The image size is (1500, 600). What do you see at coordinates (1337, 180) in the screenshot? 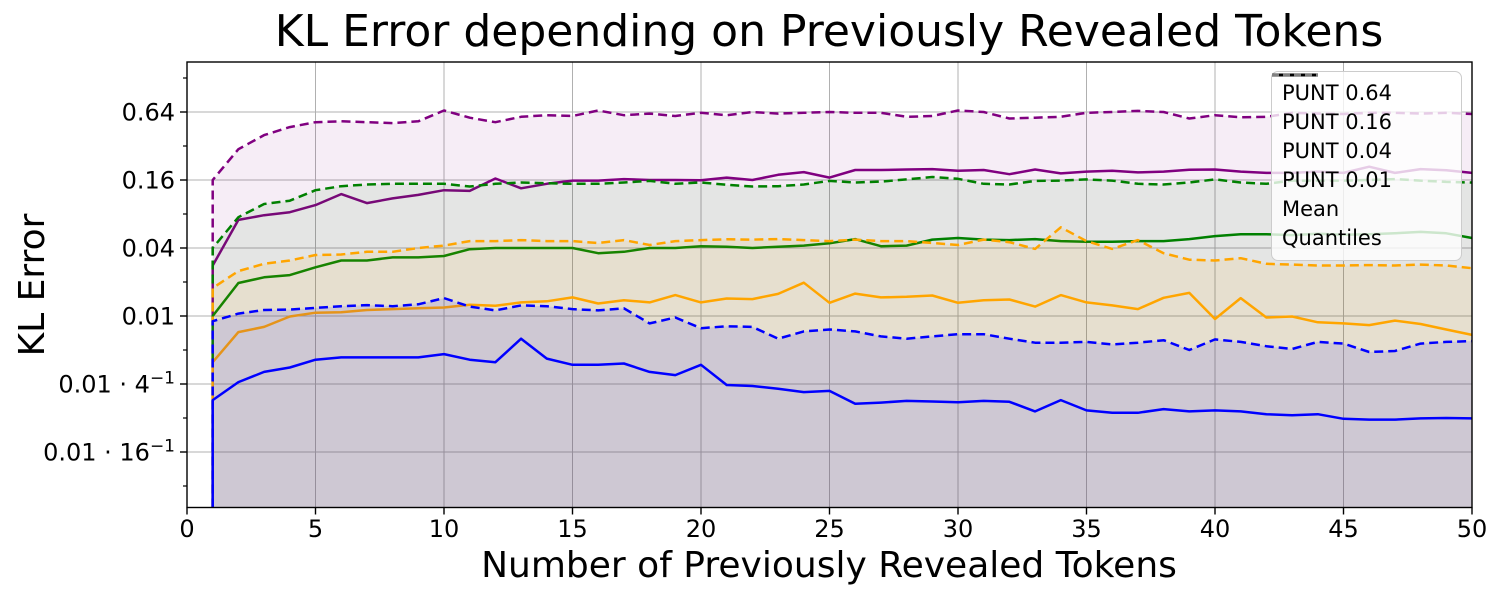
I see `legend-entry-label: PUNT 0.01` at bounding box center [1337, 180].